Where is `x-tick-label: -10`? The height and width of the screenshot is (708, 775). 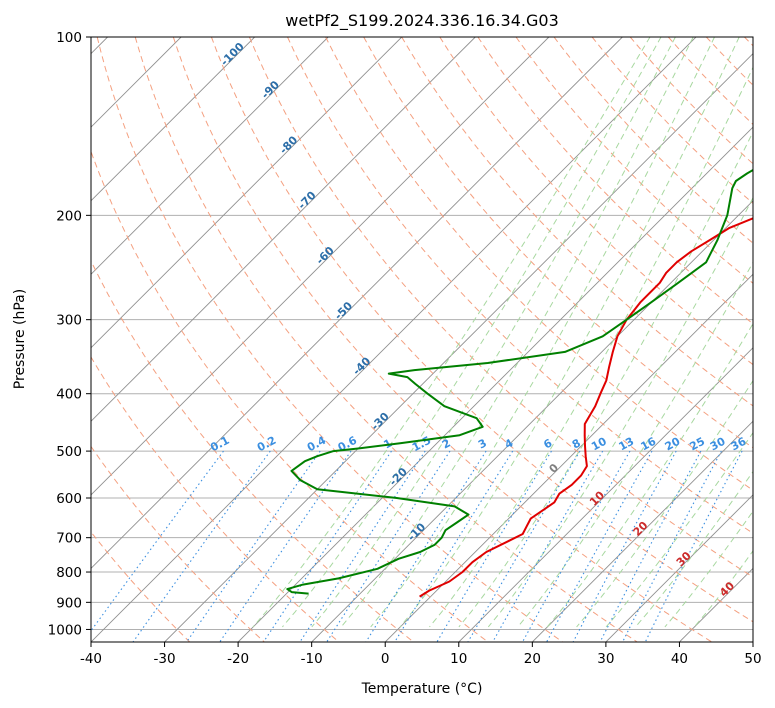 x-tick-label: -10 is located at coordinates (312, 659).